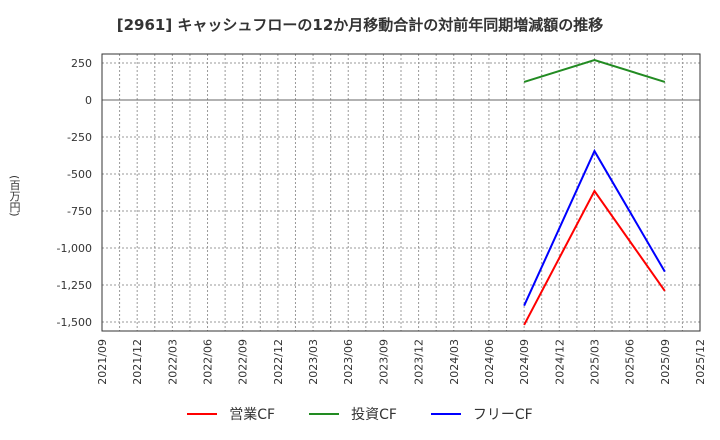  I want to click on svg-text: 2023/06, so click(348, 362).